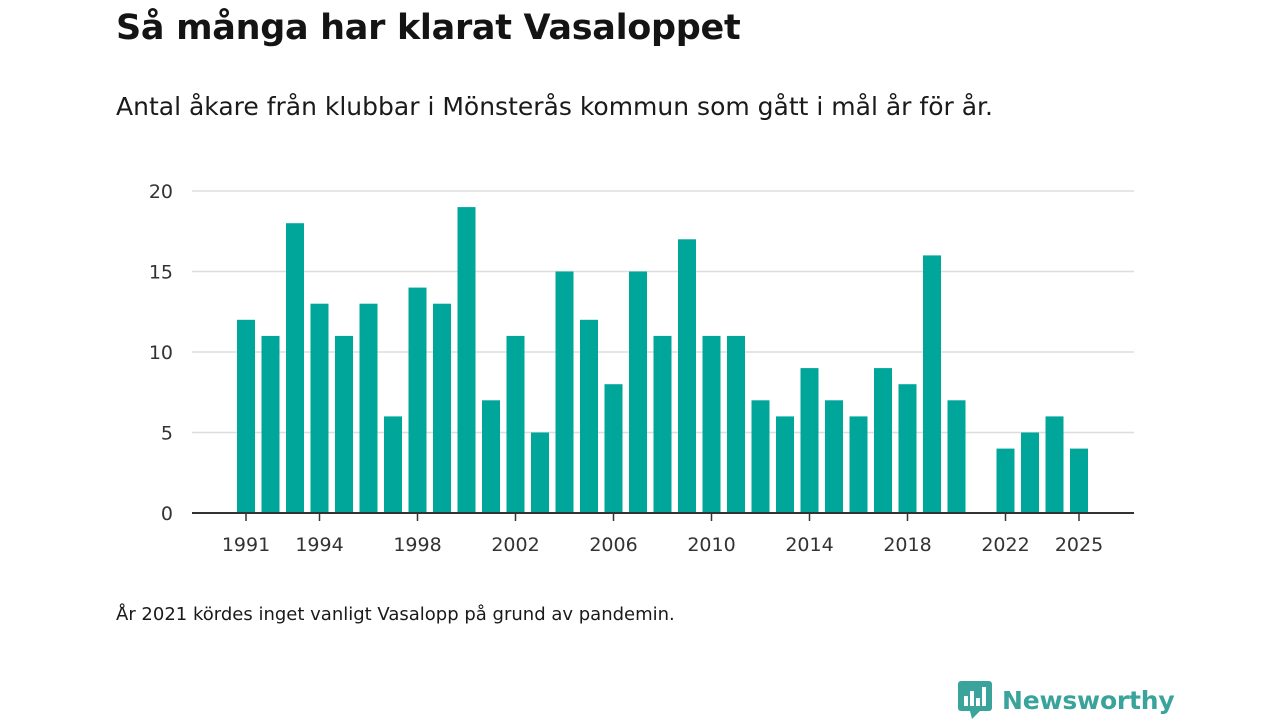  I want to click on x-tick-label-2018: 2018, so click(907, 545).